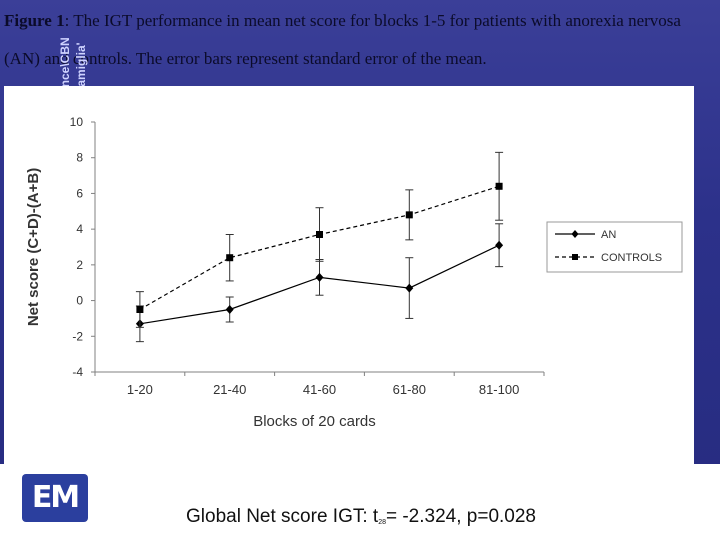 The width and height of the screenshot is (720, 540). What do you see at coordinates (79, 158) in the screenshot?
I see `y-tick-label: 8` at bounding box center [79, 158].